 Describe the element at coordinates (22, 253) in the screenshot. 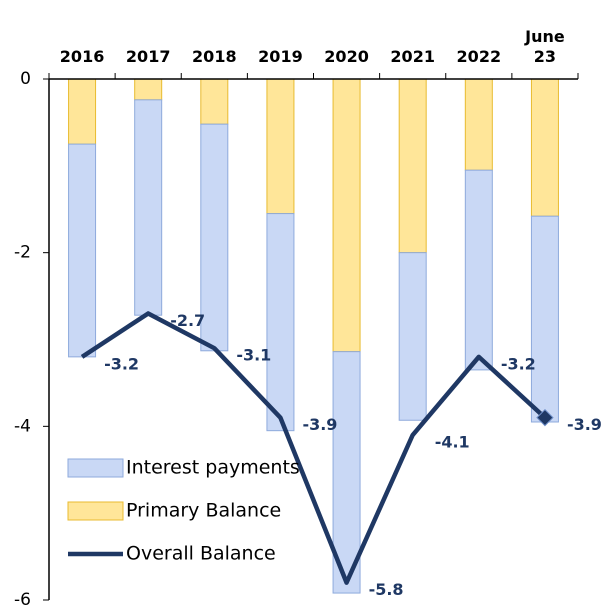

I see `y-tick-label: -2` at that location.